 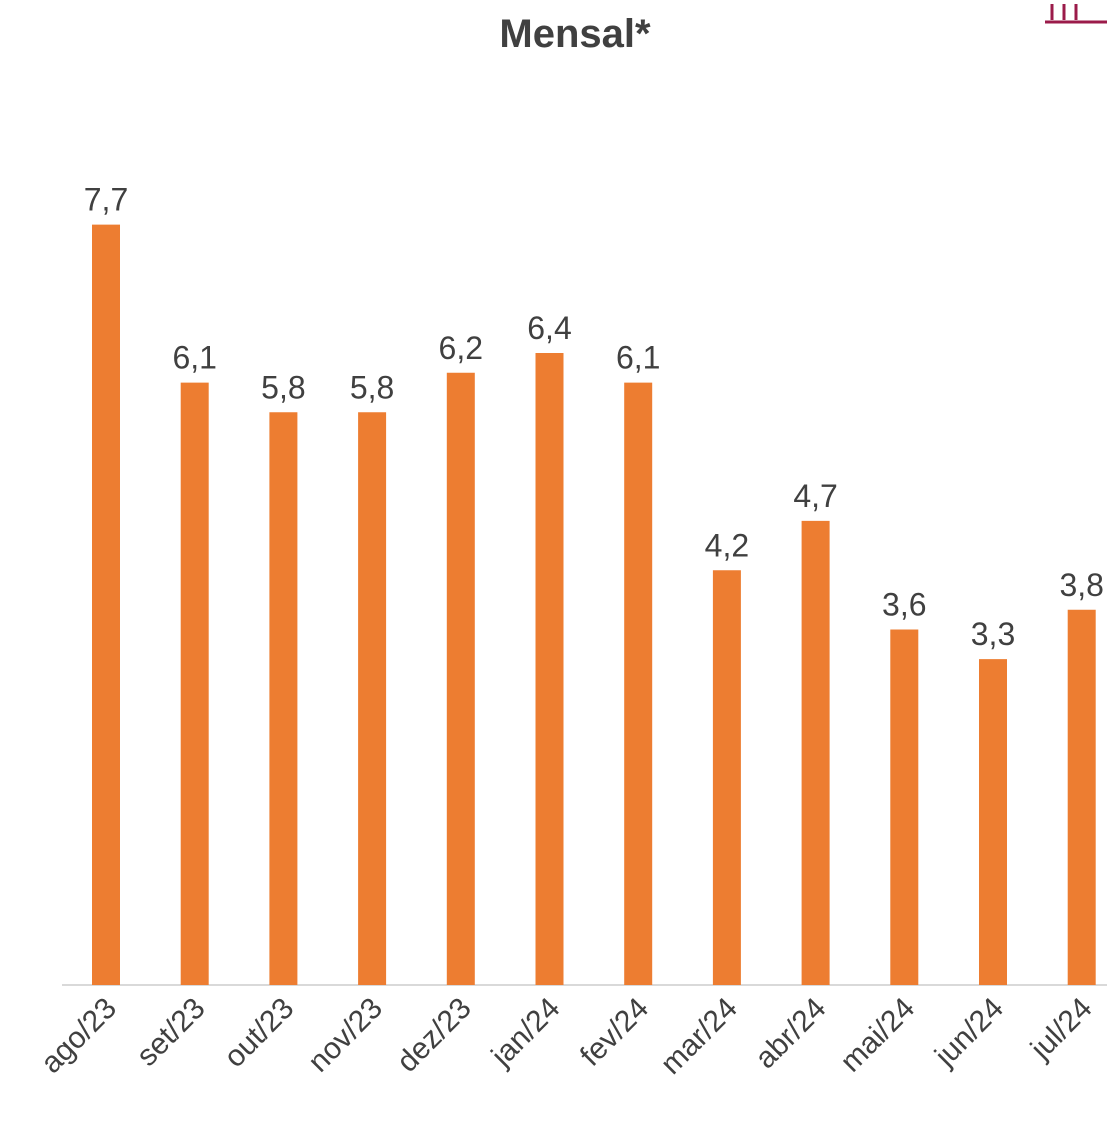 I want to click on x-tick-label: set/23, so click(x=171, y=1032).